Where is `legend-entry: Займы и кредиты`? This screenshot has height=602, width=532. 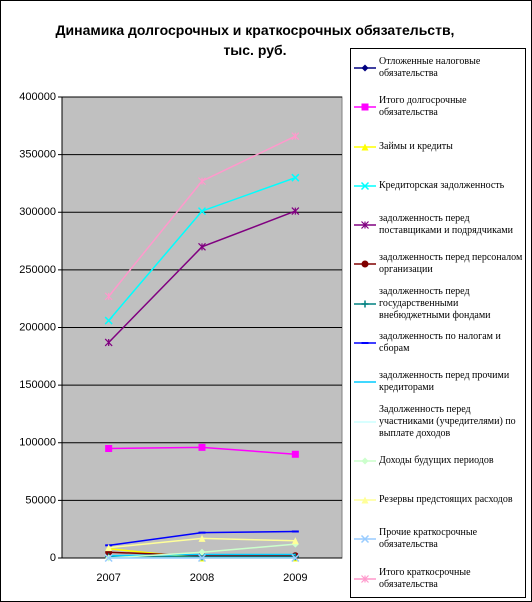 legend-entry: Займы и кредиты is located at coordinates (439, 147).